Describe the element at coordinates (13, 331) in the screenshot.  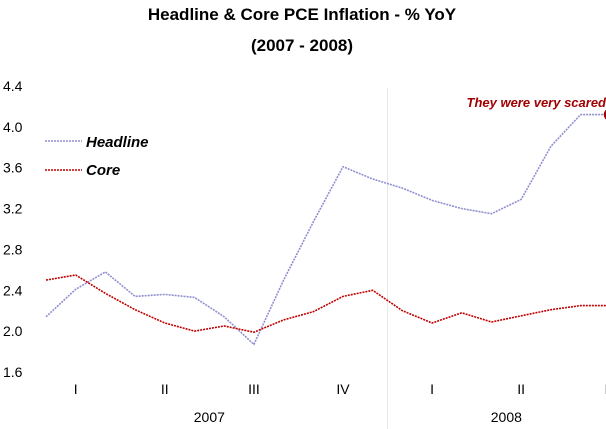
I see `y-tick-label: 2.0` at that location.